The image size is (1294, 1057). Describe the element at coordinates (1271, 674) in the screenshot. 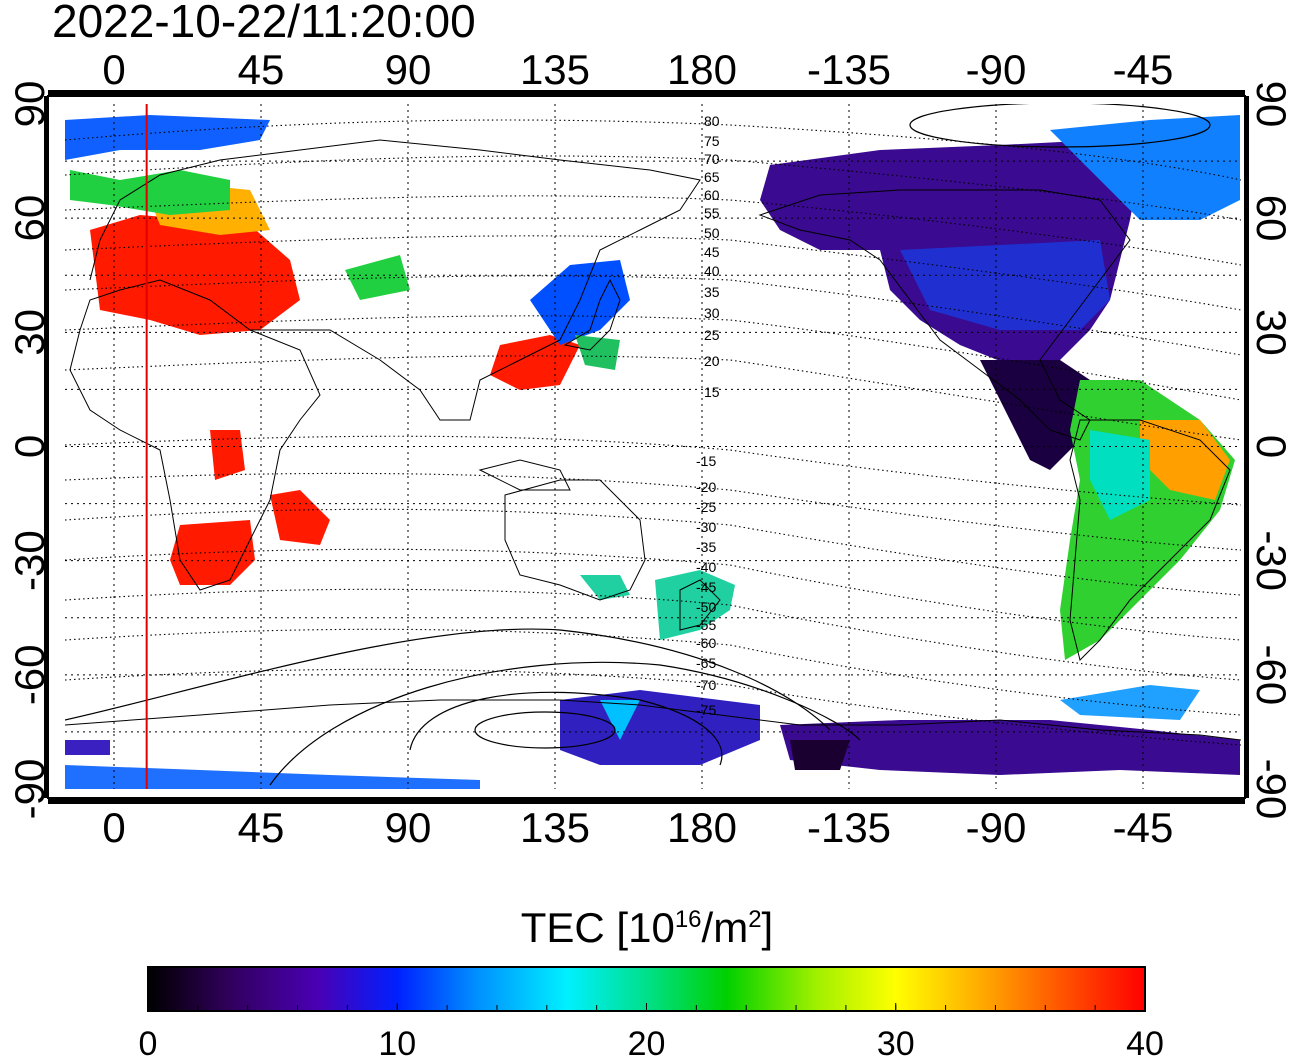

I see `lat-tick-right: -60` at that location.